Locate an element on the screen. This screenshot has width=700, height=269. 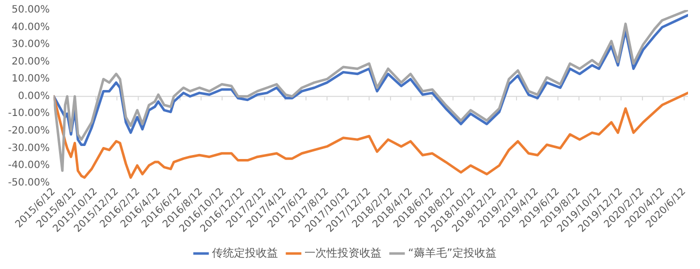
y-tick-label: -30.00% is located at coordinates (29, 148).